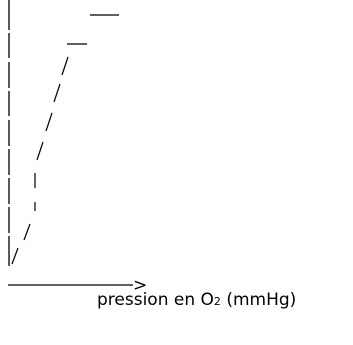  Describe the element at coordinates (261, 300) in the screenshot. I see `x-axis-label-unit: (mmHg)` at that location.